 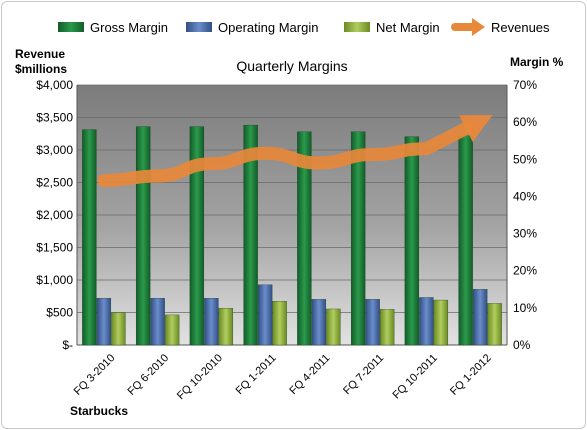 What do you see at coordinates (525, 234) in the screenshot?
I see `y2-tick-label: 30%` at bounding box center [525, 234].